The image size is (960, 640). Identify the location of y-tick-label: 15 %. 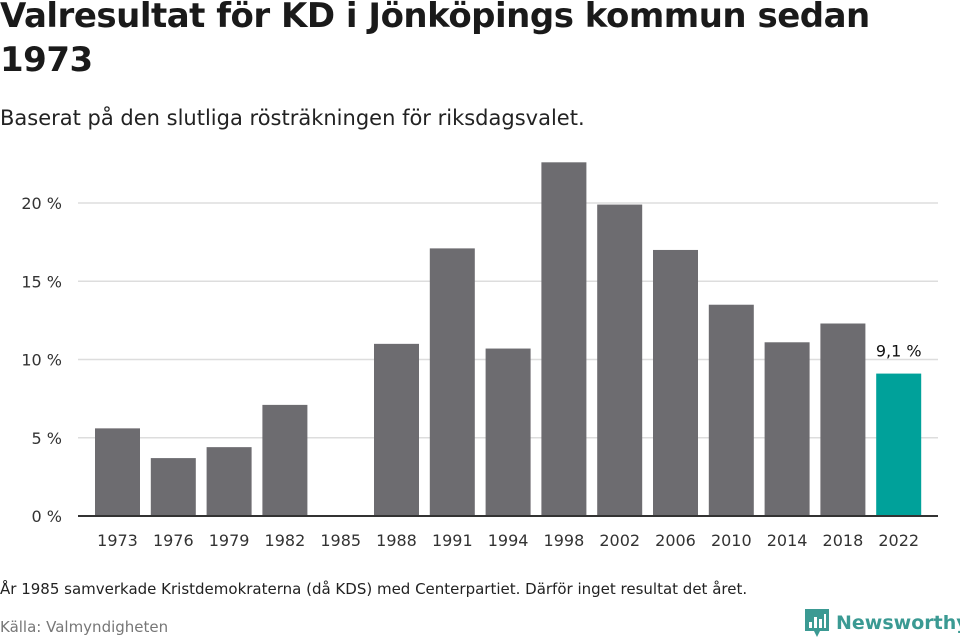
(41, 281).